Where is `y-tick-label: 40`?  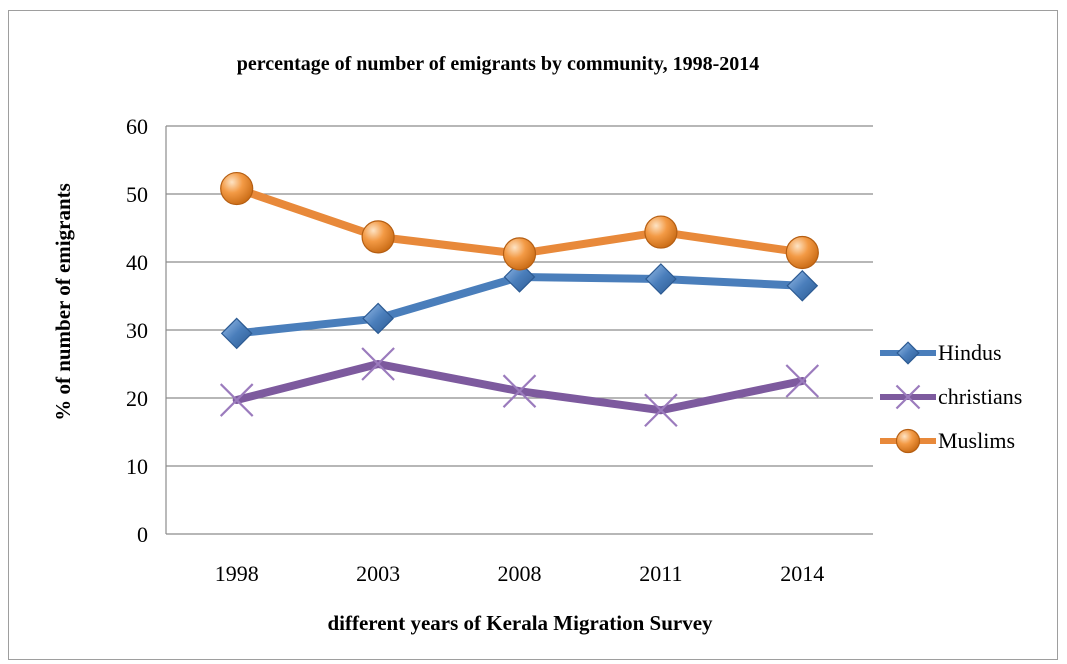
y-tick-label: 40 is located at coordinates (137, 262).